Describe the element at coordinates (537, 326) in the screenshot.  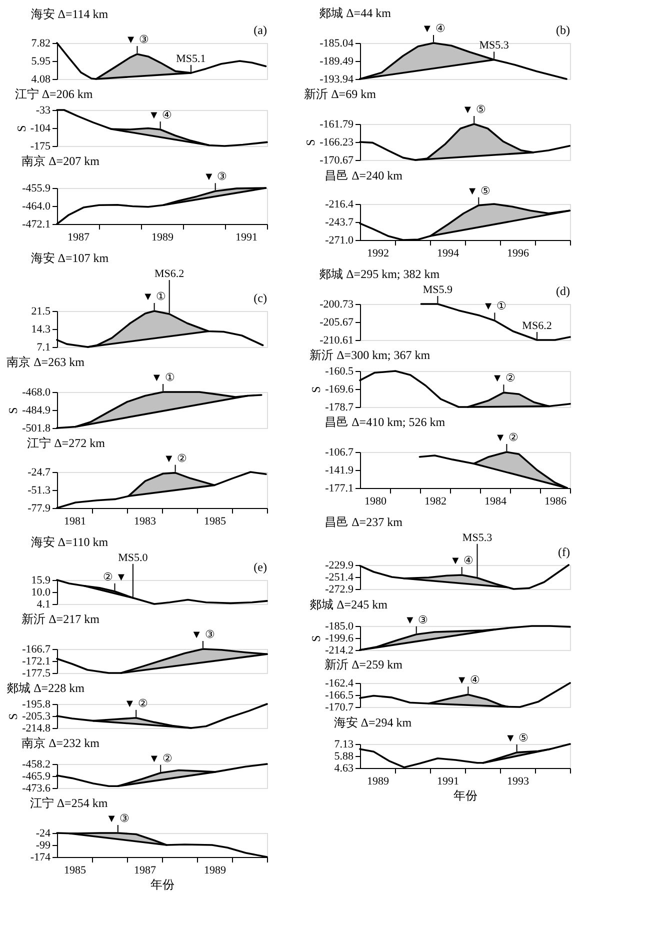
I see `annotation: MS6.2` at that location.